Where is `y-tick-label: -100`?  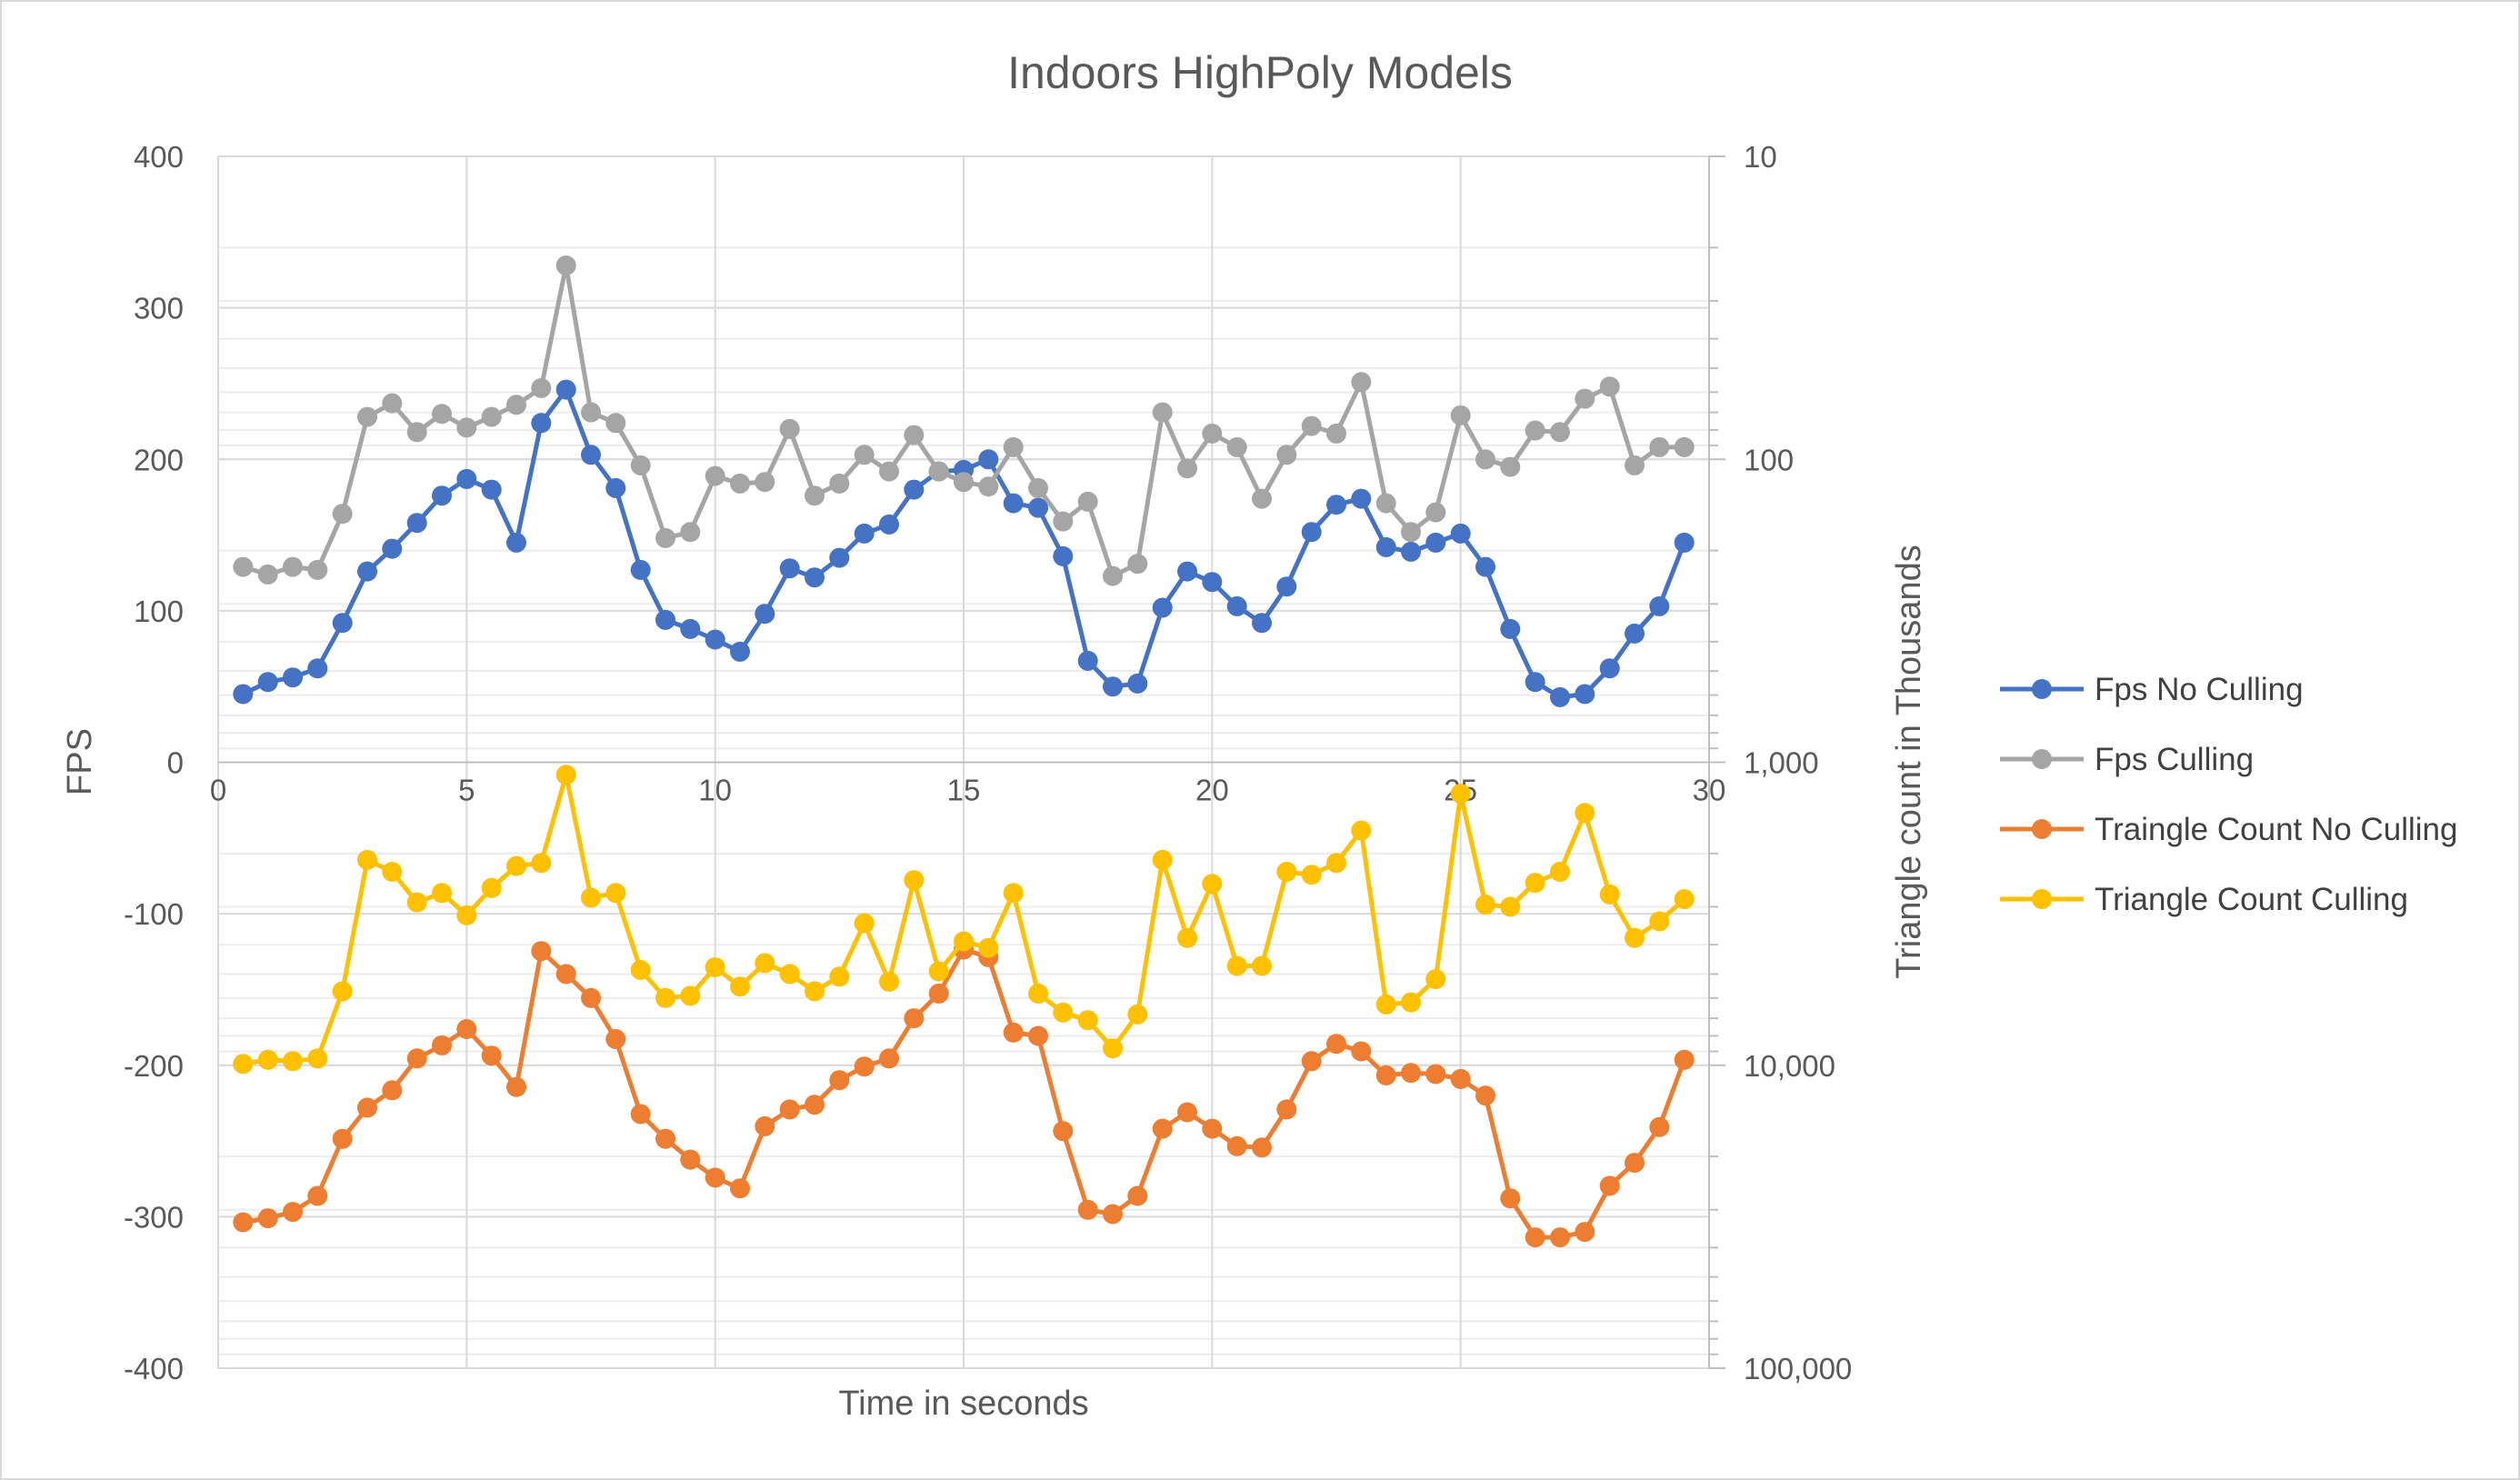 y-tick-label: -100 is located at coordinates (154, 914).